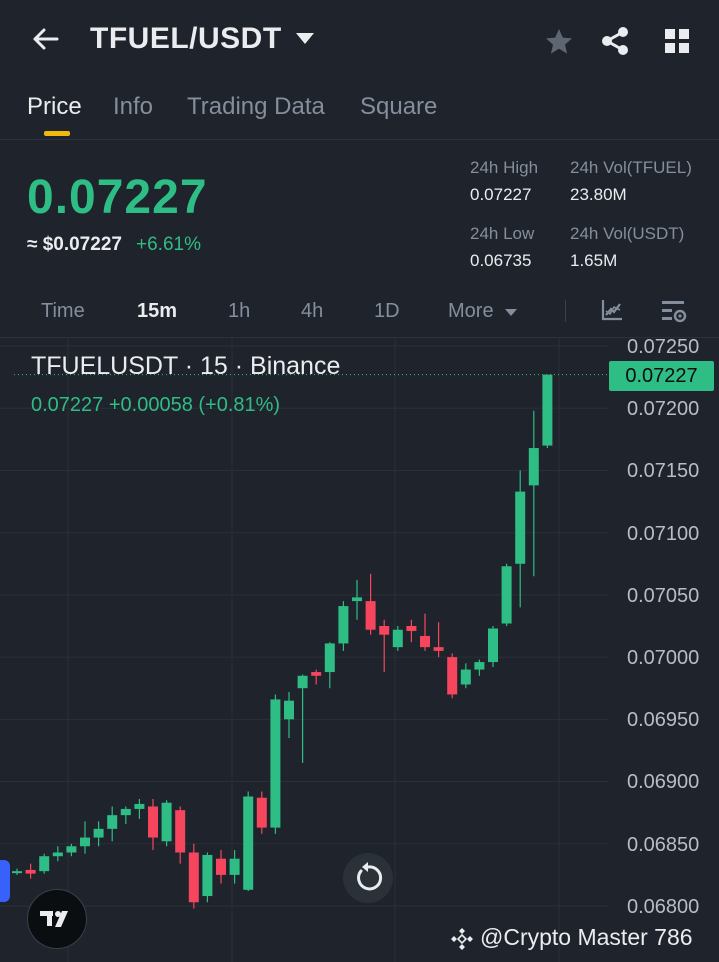 Image resolution: width=719 pixels, height=962 pixels. What do you see at coordinates (677, 41) in the screenshot?
I see `grid-menu-icon` at bounding box center [677, 41].